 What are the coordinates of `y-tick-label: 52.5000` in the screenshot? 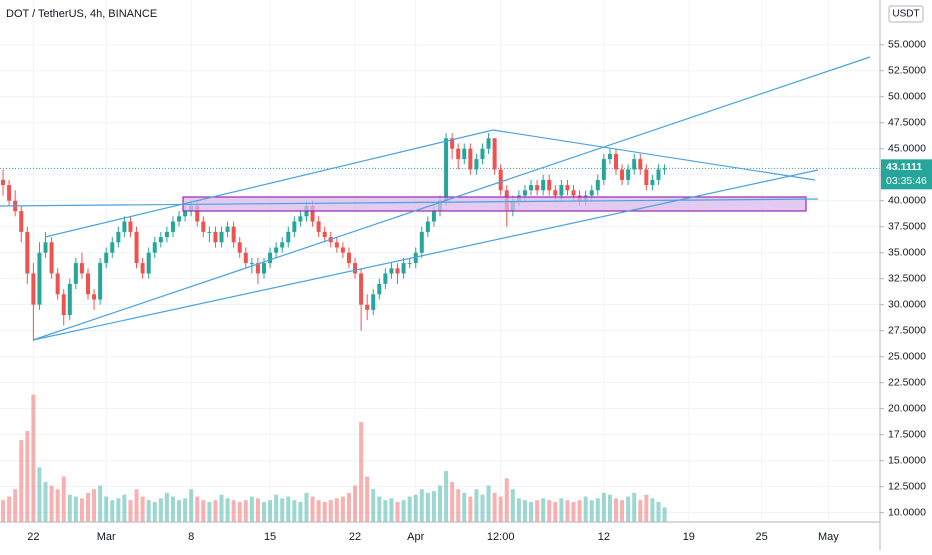 It's located at (907, 70).